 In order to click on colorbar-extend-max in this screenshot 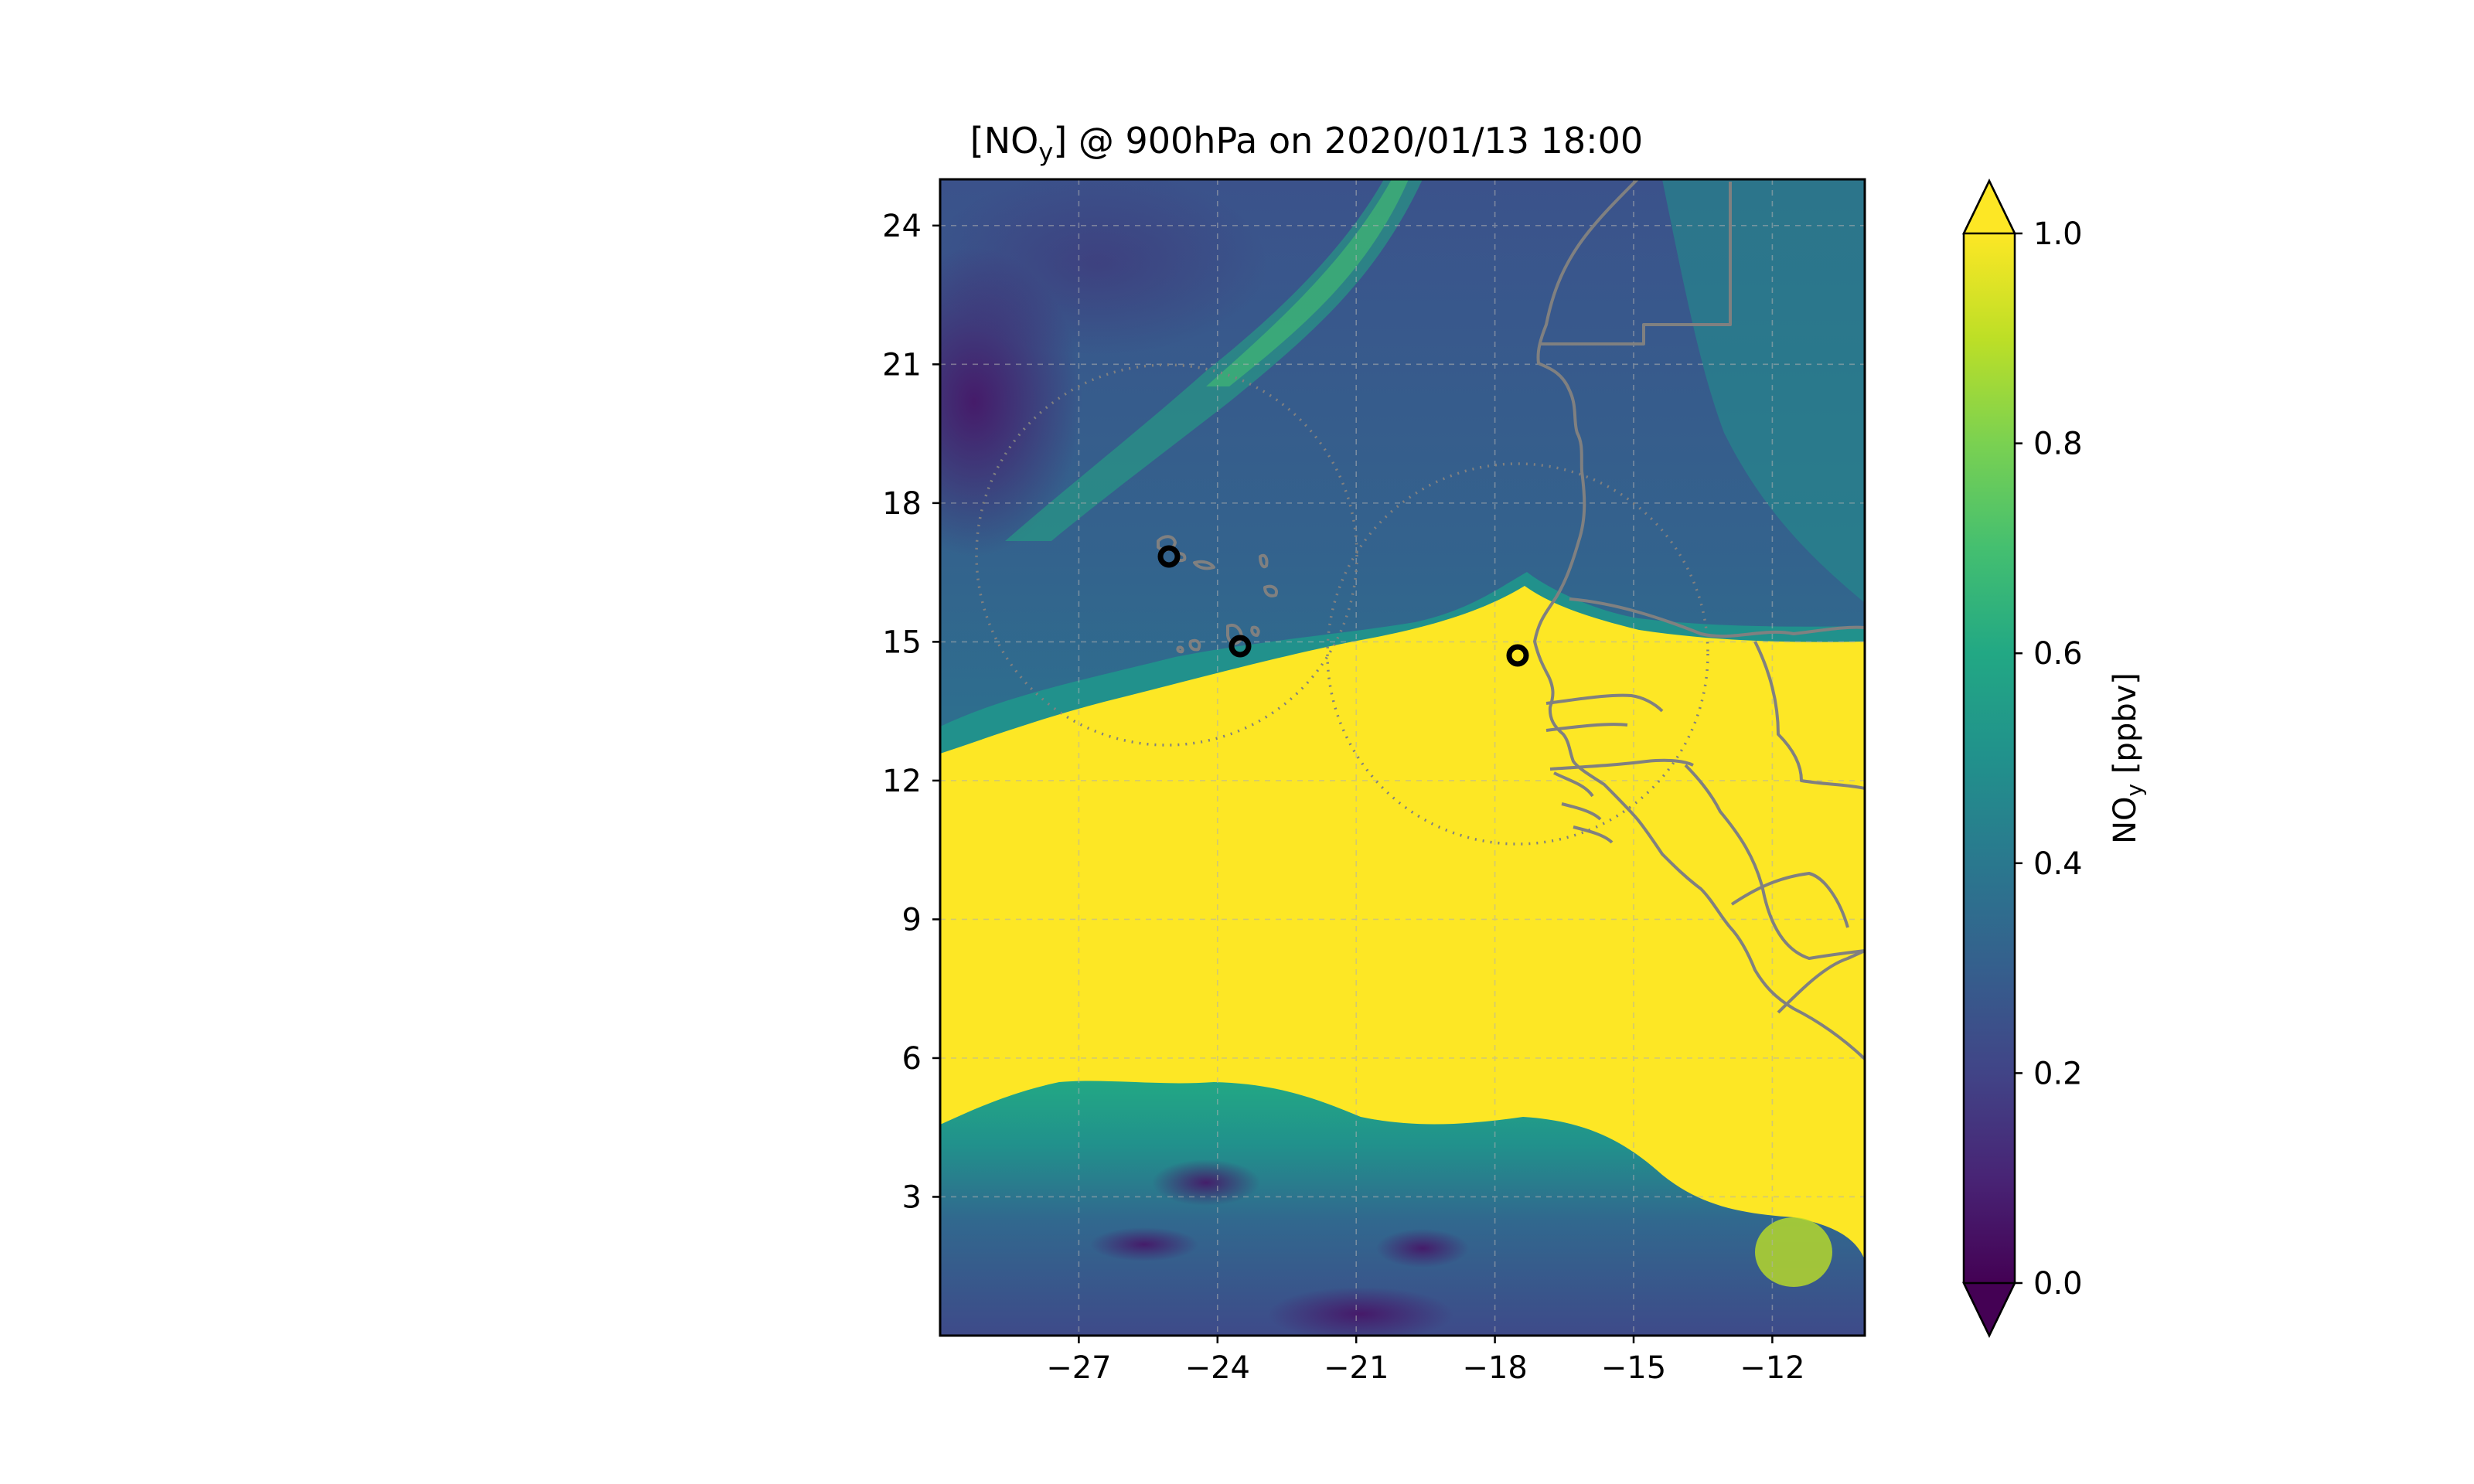, I will do `click(1989, 207)`.